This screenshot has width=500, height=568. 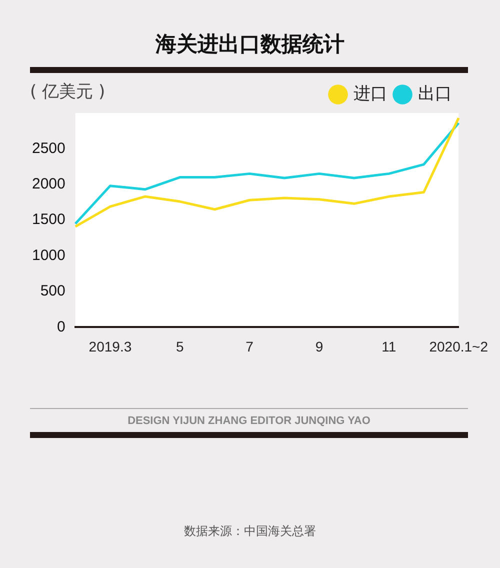 I want to click on y-tick-label: 500, so click(x=53, y=291).